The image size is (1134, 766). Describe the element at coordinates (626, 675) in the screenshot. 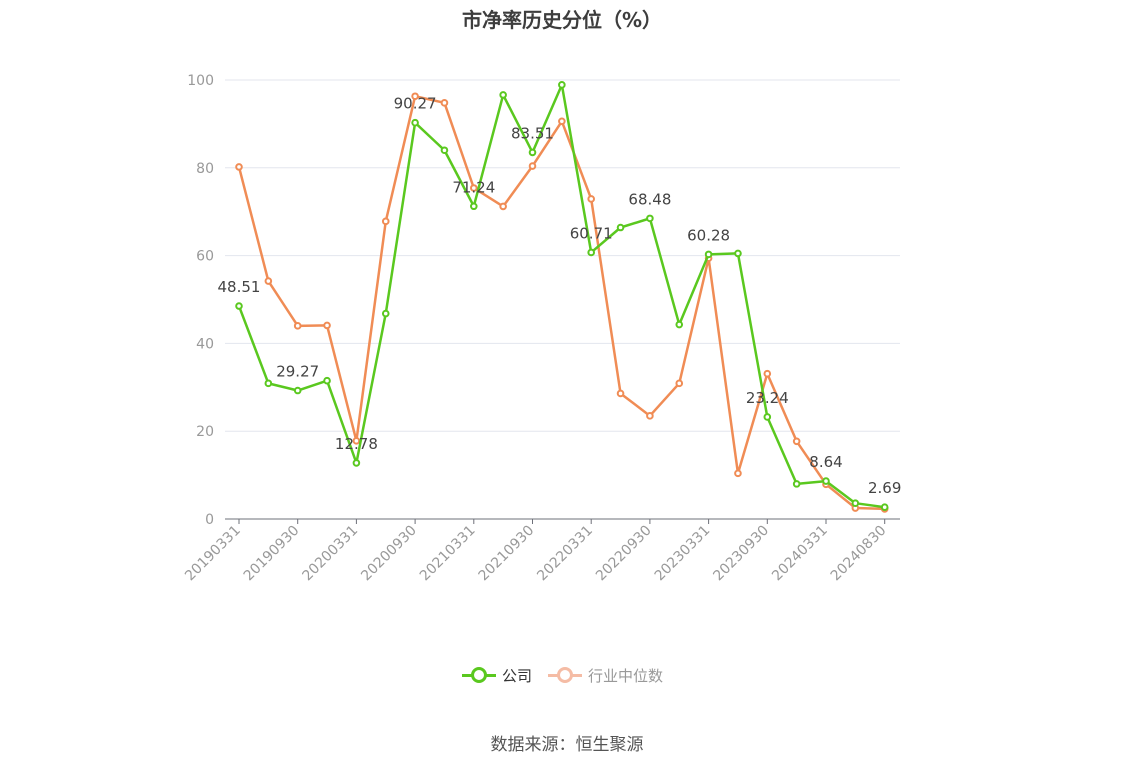

I see `legend-label-industry: 行业中位数` at that location.